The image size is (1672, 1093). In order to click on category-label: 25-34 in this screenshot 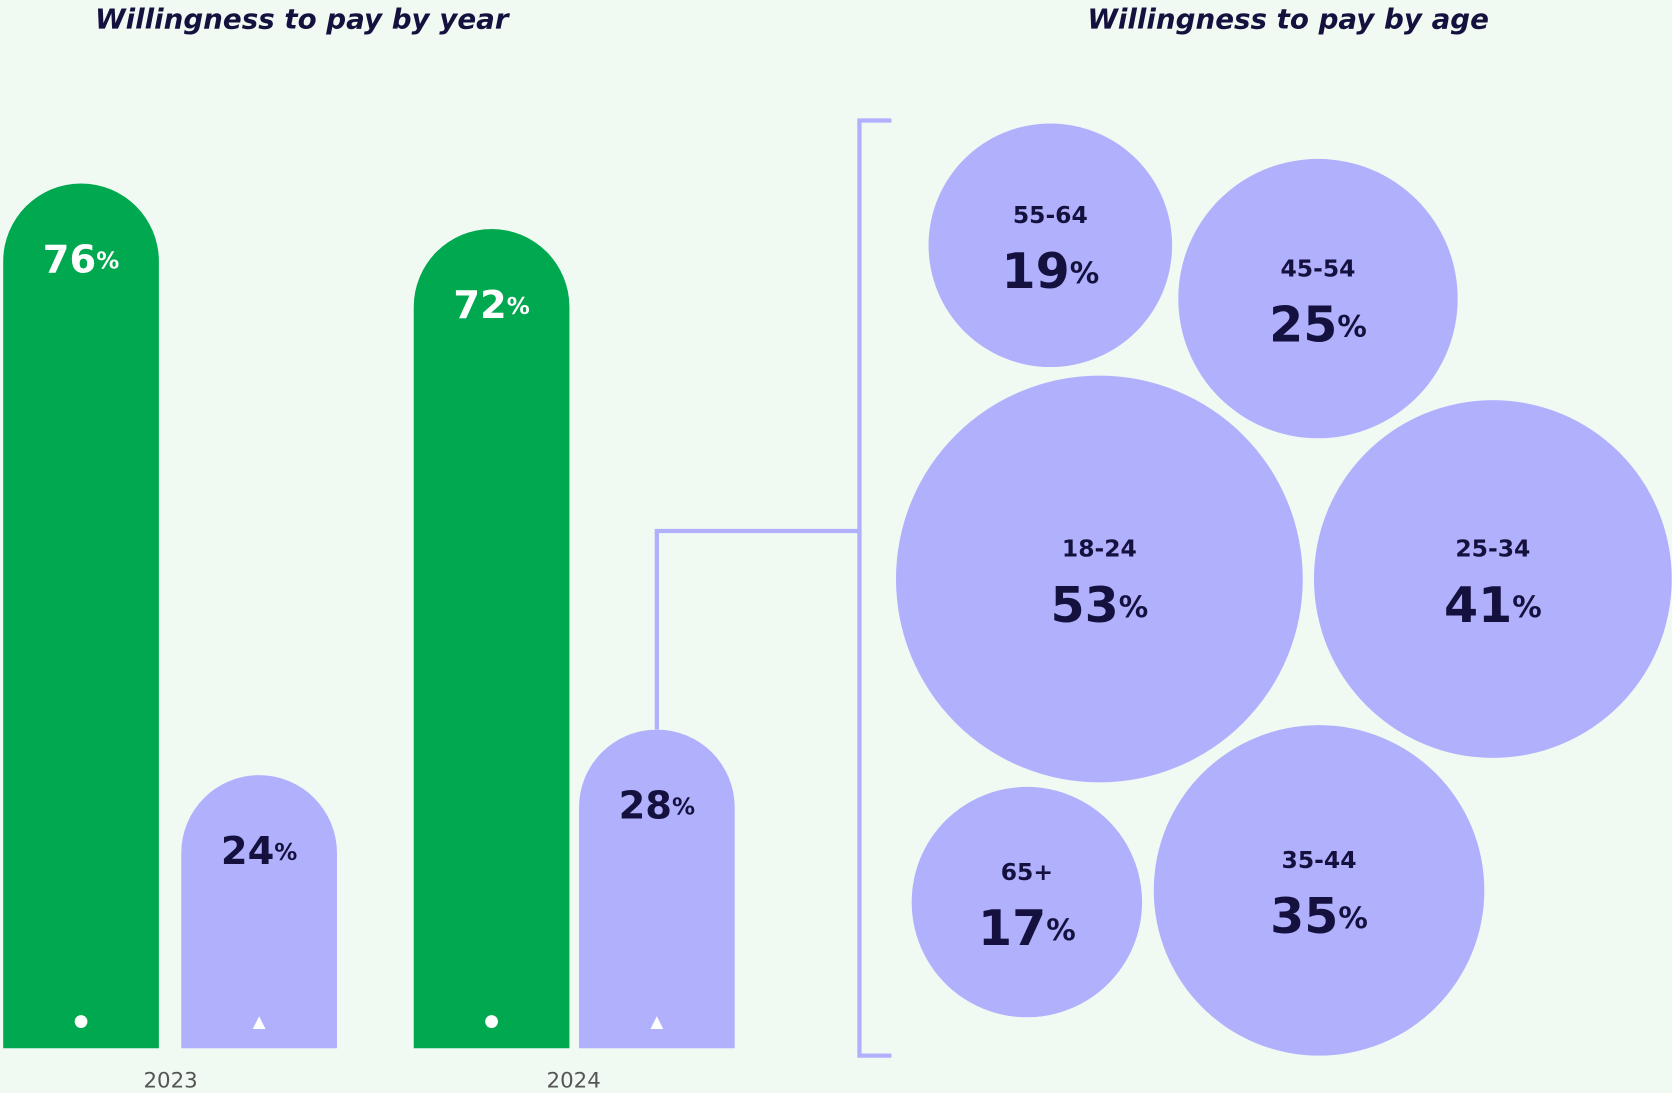, I will do `click(1492, 549)`.